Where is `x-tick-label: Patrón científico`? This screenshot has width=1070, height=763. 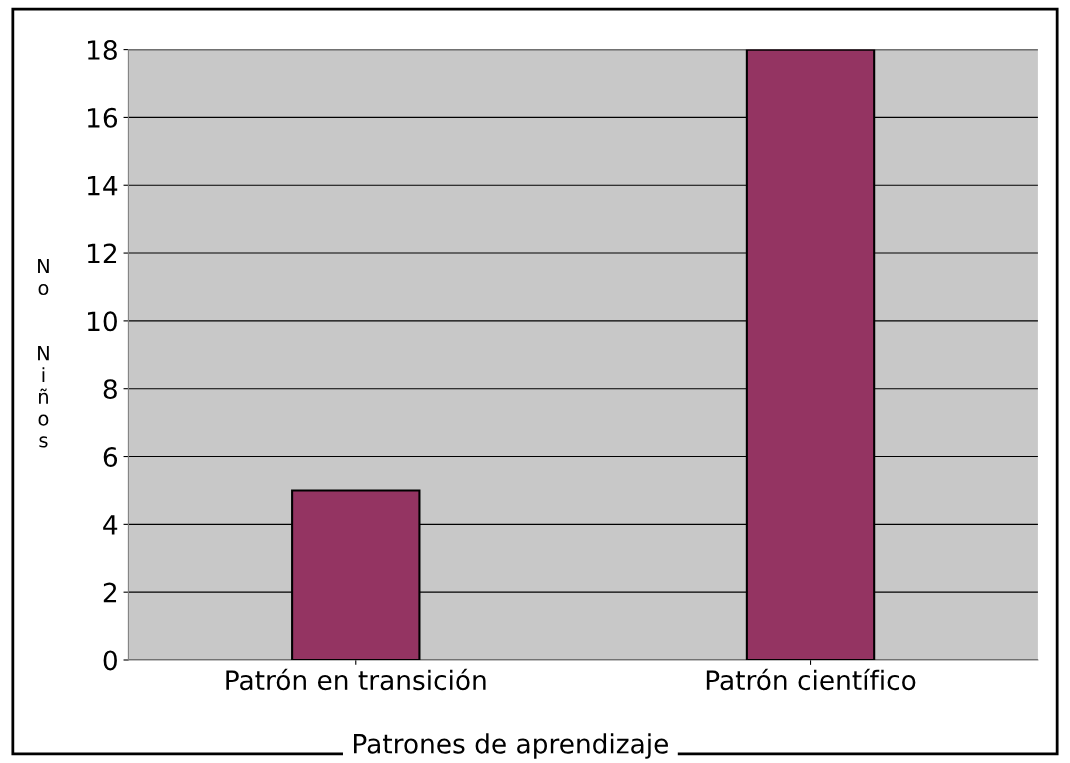 x-tick-label: Patrón científico is located at coordinates (811, 679).